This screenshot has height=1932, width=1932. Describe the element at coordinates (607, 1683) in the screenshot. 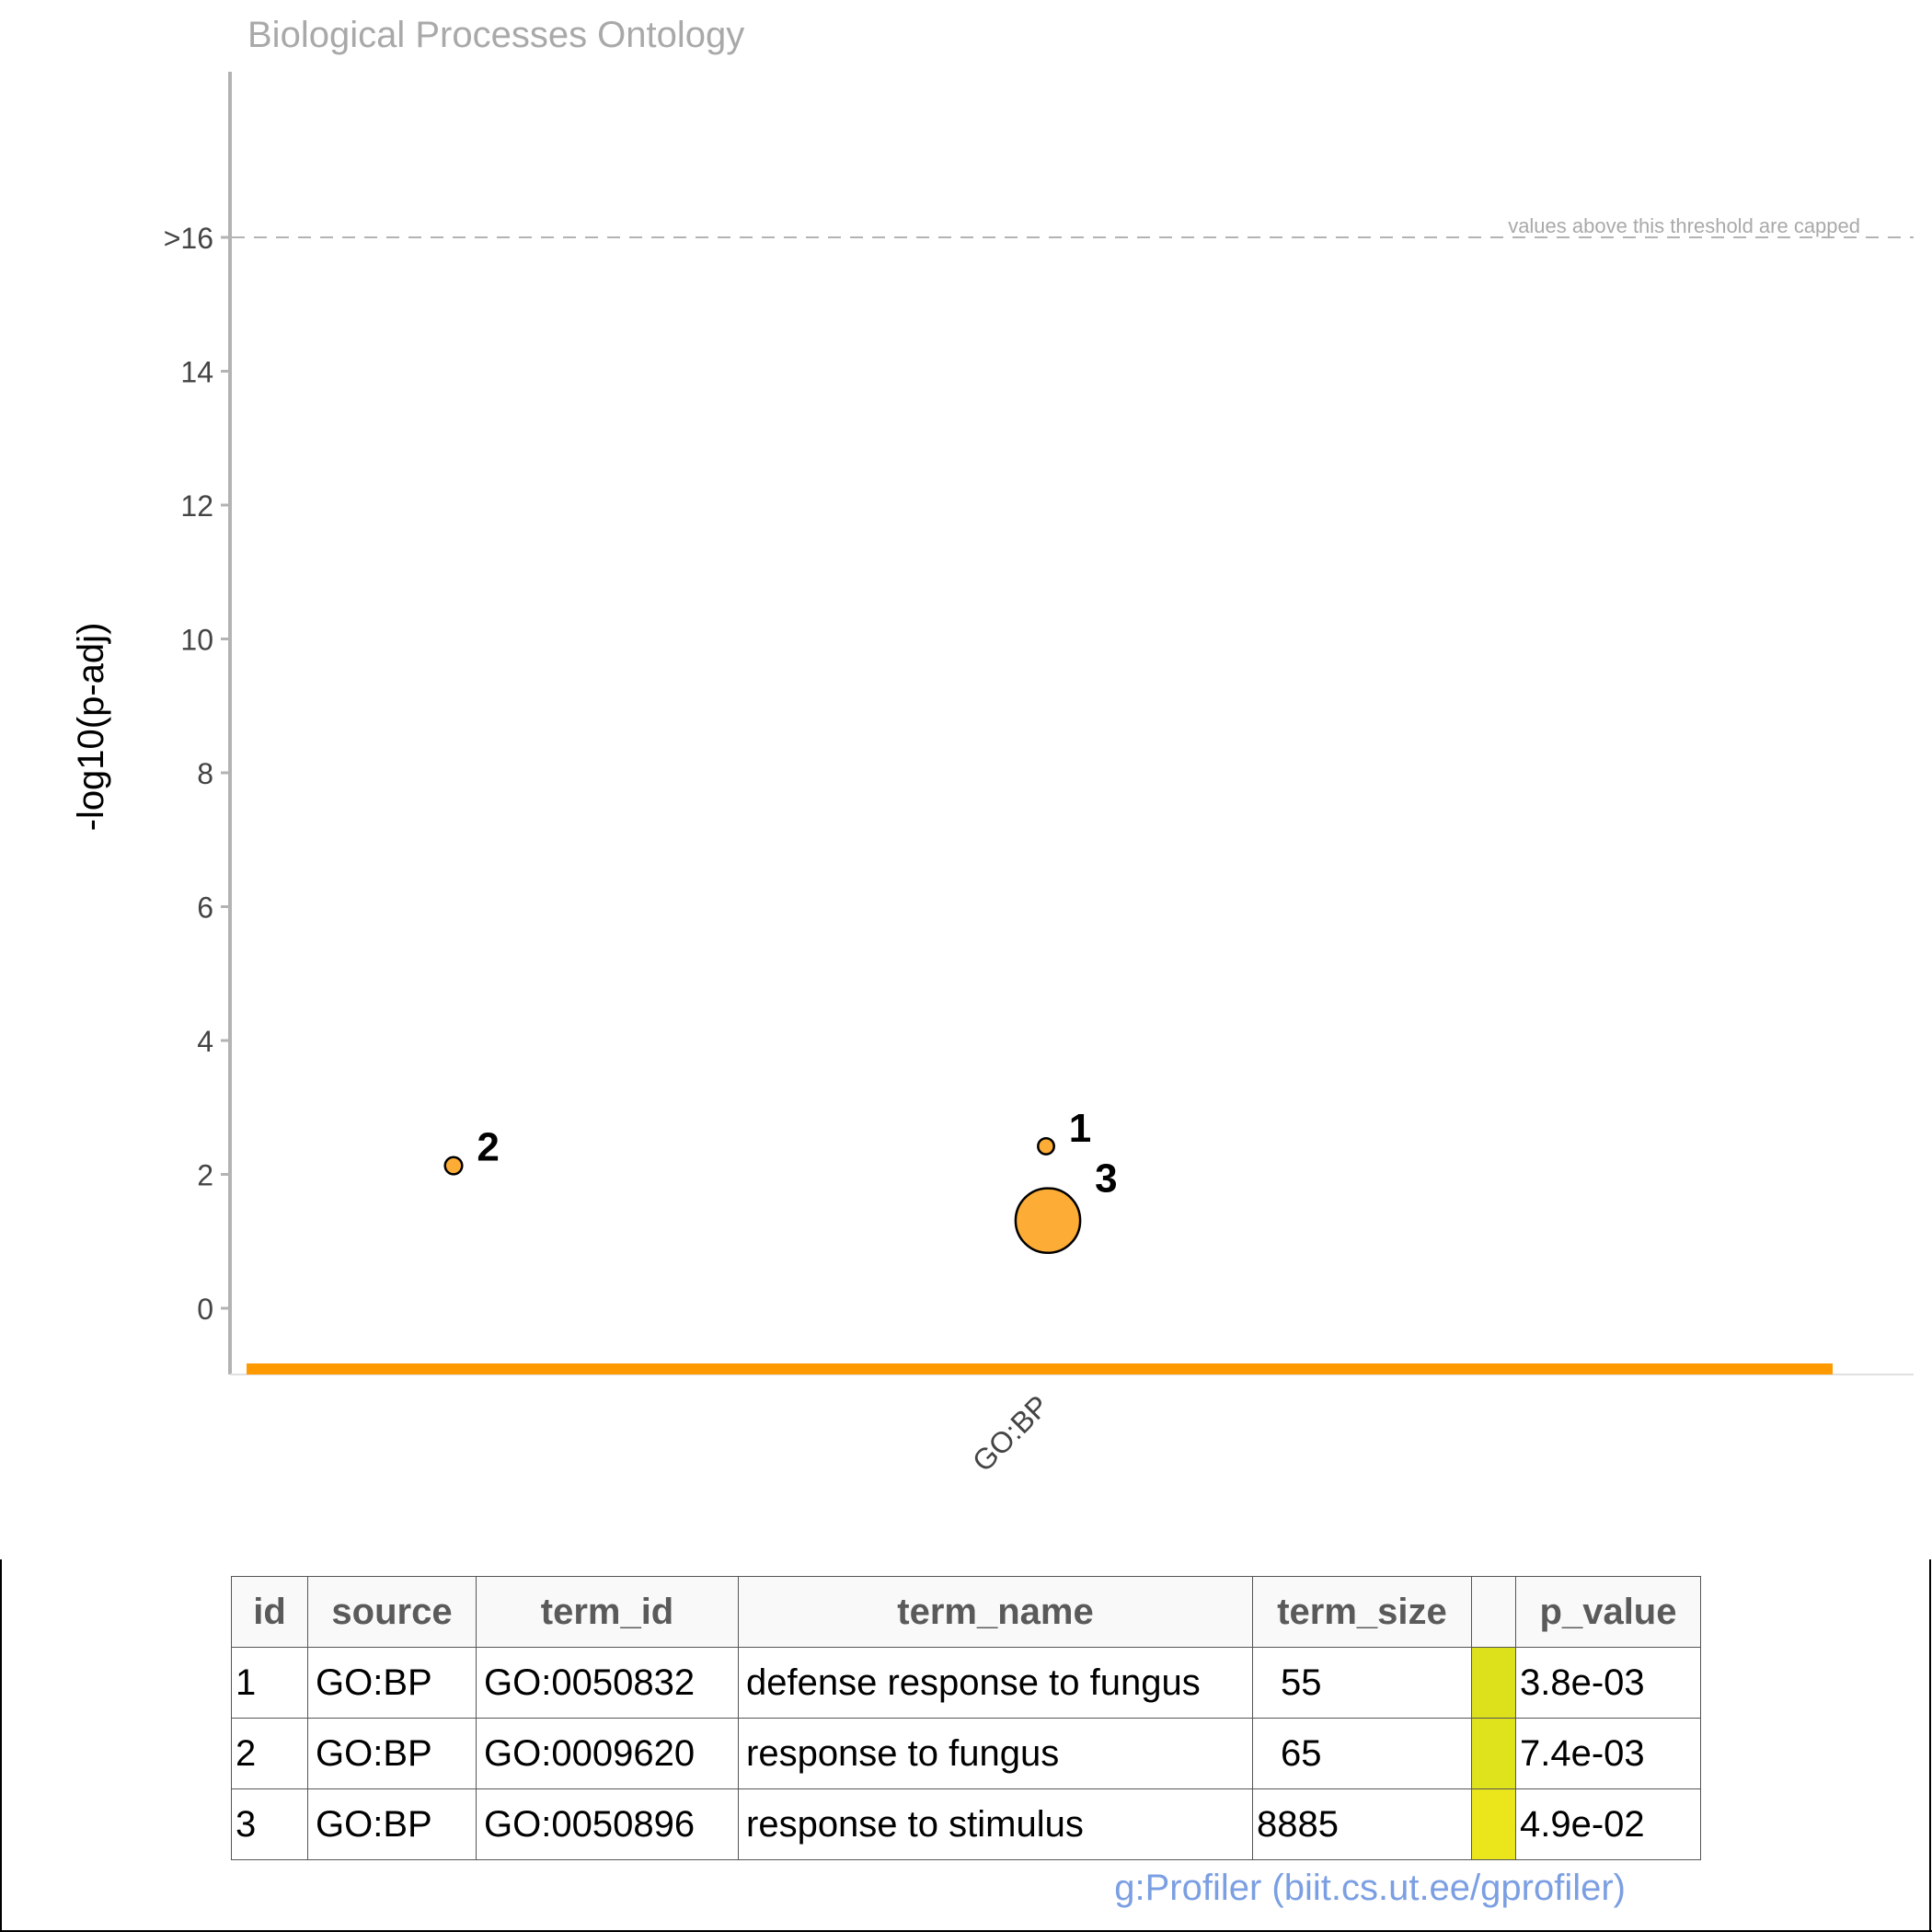

I see `cell-term-id: GO:0050832` at that location.